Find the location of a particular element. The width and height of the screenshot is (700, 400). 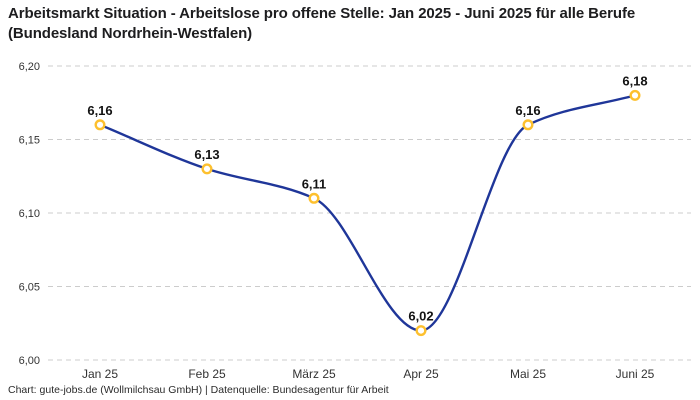

y-axis-tick-label: 6,05 is located at coordinates (29, 288).